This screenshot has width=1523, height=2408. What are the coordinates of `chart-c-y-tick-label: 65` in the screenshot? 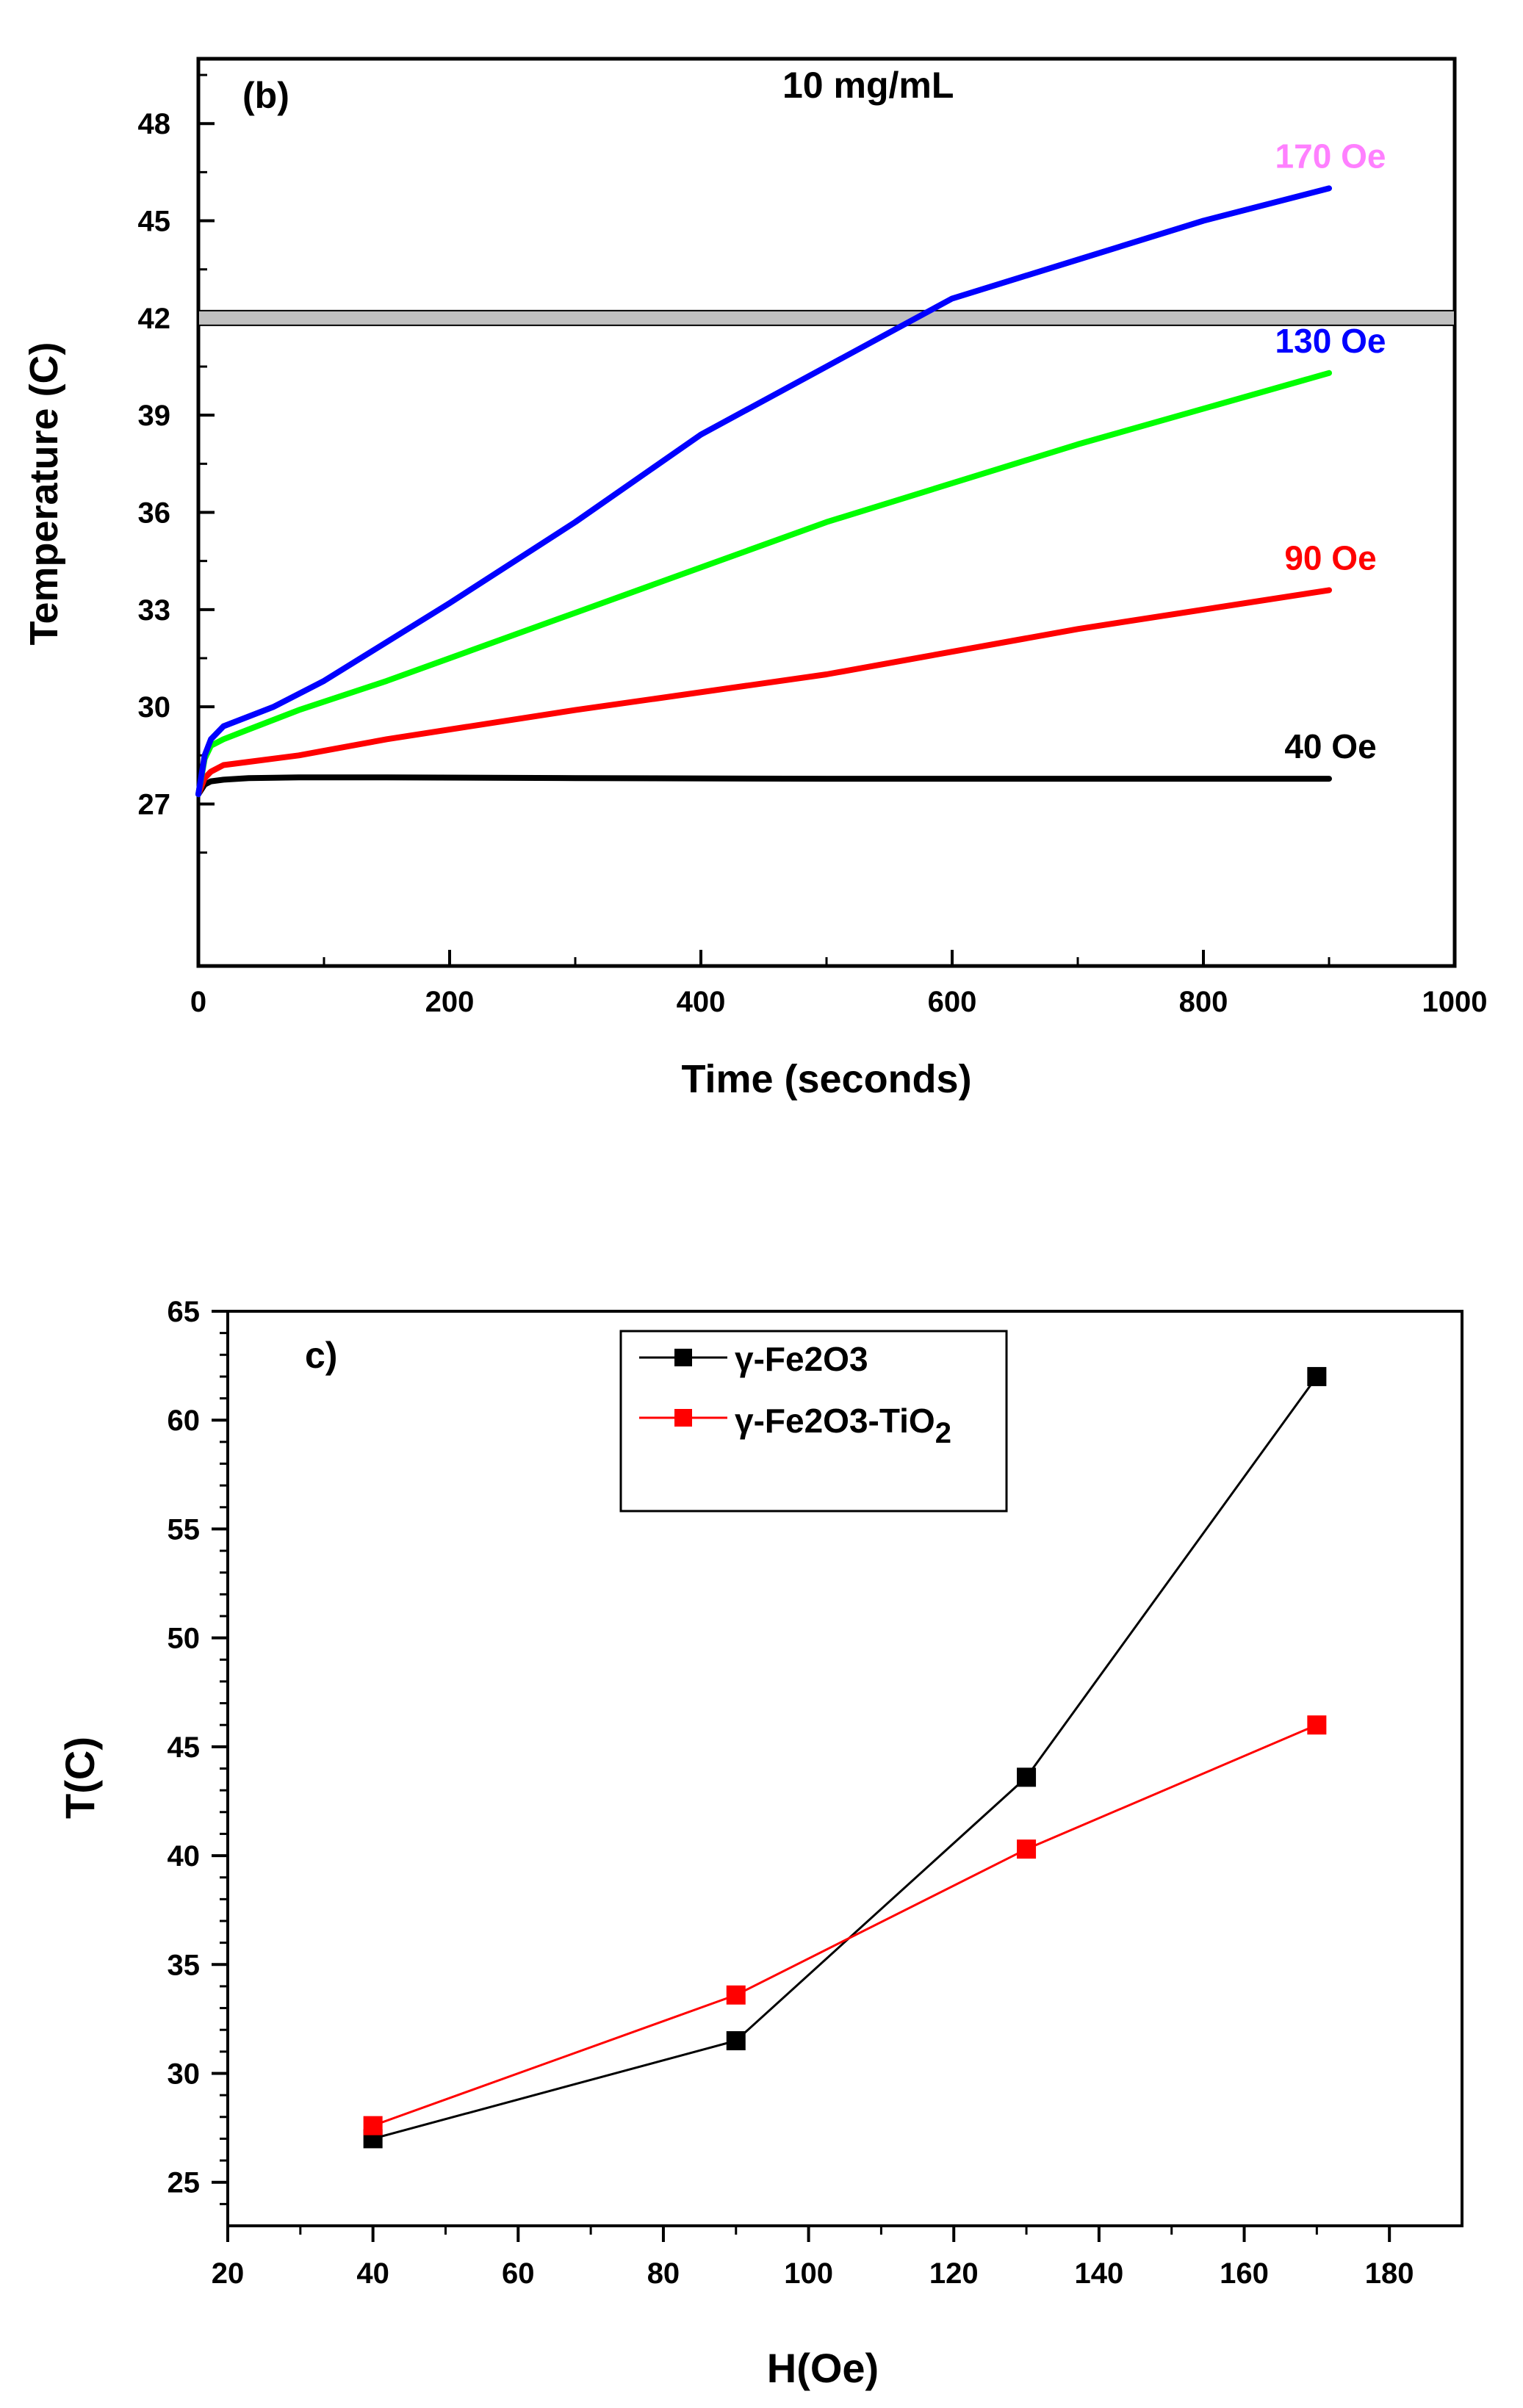 It's located at (185, 1312).